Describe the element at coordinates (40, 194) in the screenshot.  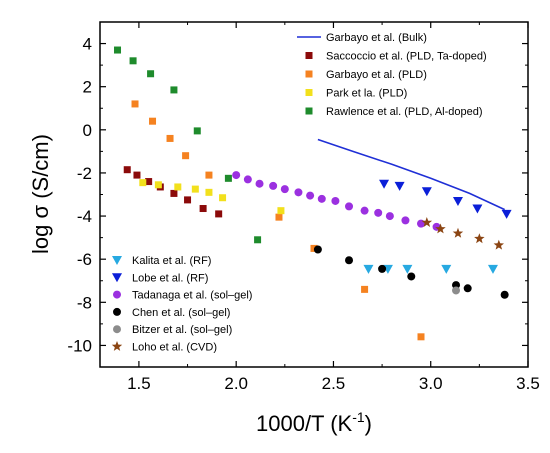
I see `y-axis-title: log σ (S/cm)` at that location.